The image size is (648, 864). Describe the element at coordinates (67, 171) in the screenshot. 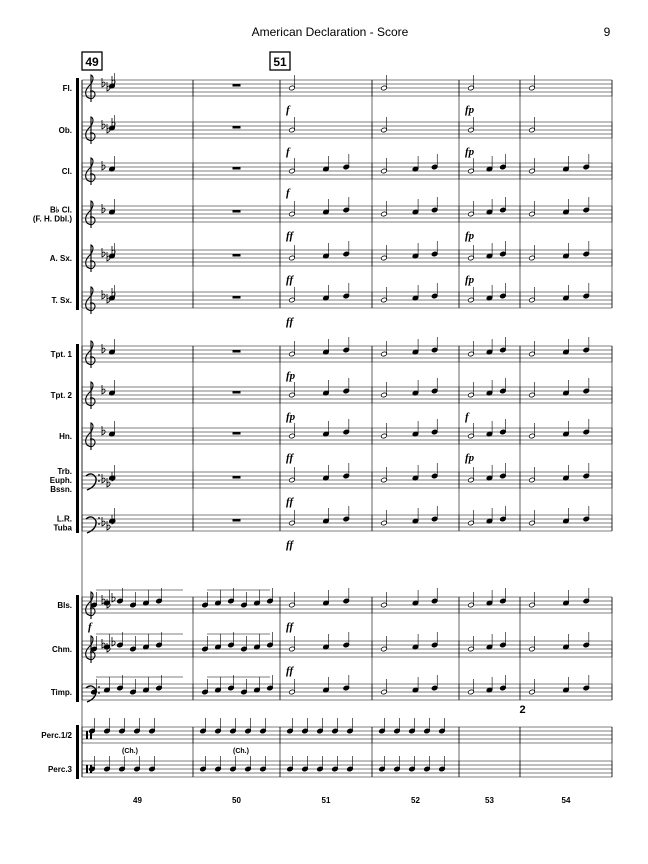

I see `instrument-name: Cl.` at that location.